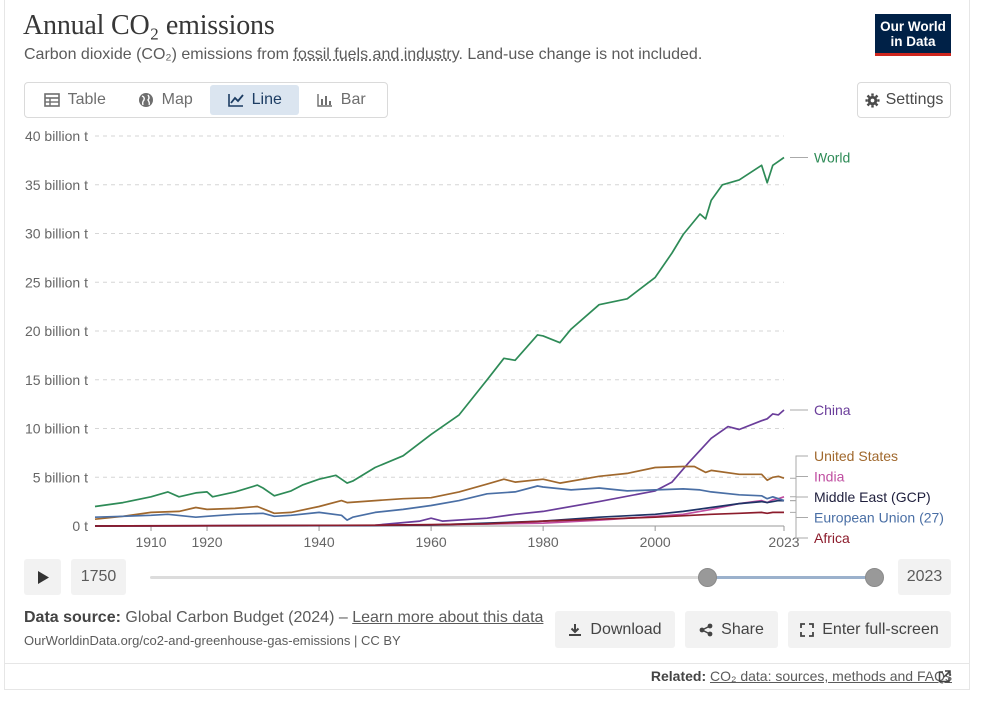 This screenshot has width=1000, height=712. What do you see at coordinates (543, 542) in the screenshot?
I see `x-tick-label: 1980` at bounding box center [543, 542].